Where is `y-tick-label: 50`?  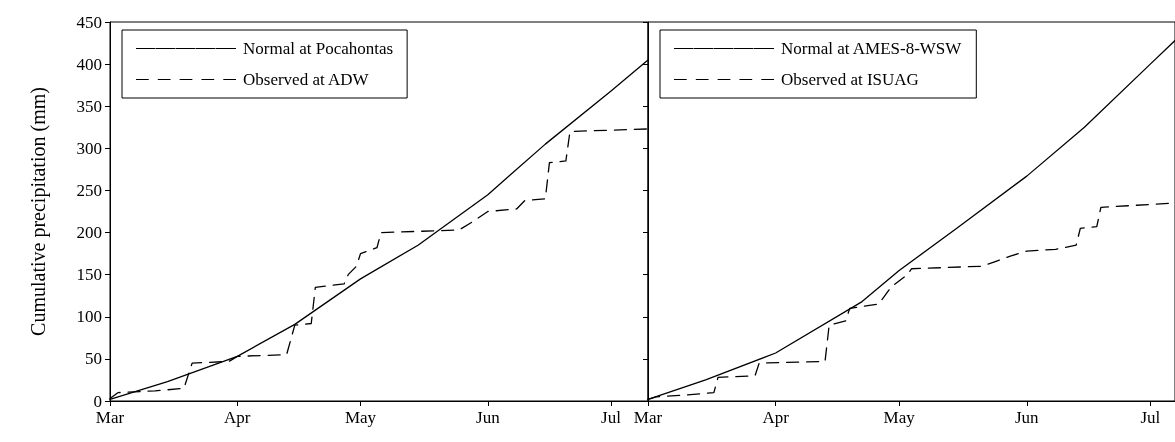
y-tick-label: 50 is located at coordinates (93, 359).